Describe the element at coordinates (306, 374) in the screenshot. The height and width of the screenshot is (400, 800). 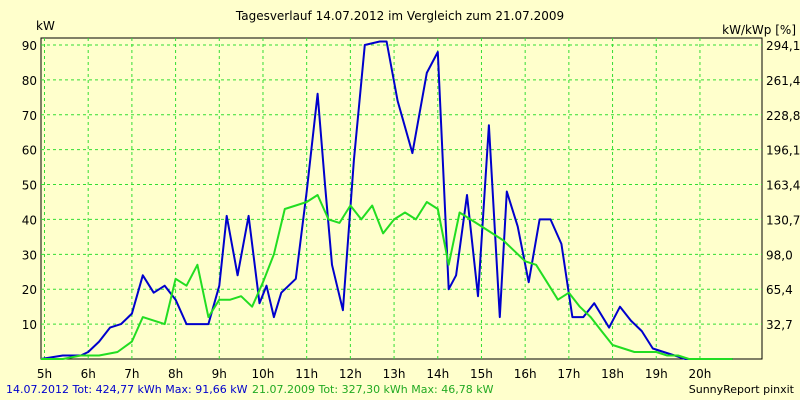
I see `x-tick-label: 11h` at that location.